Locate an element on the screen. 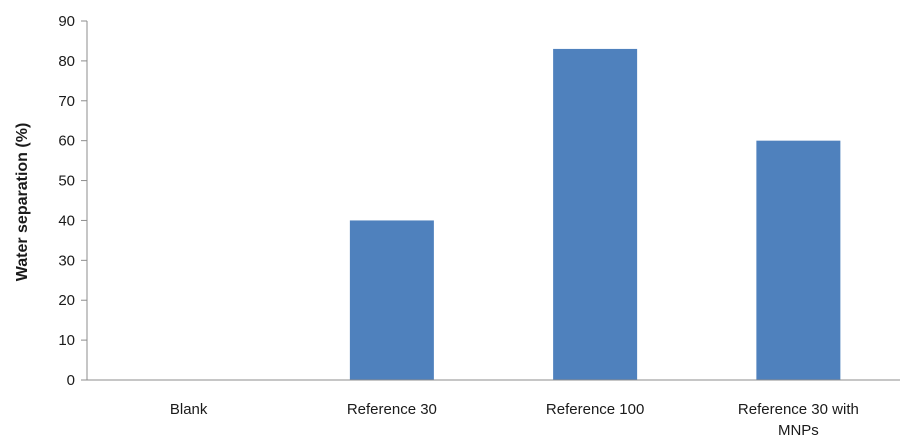 This screenshot has width=906, height=443. y-tick-label: 20 is located at coordinates (66, 300).